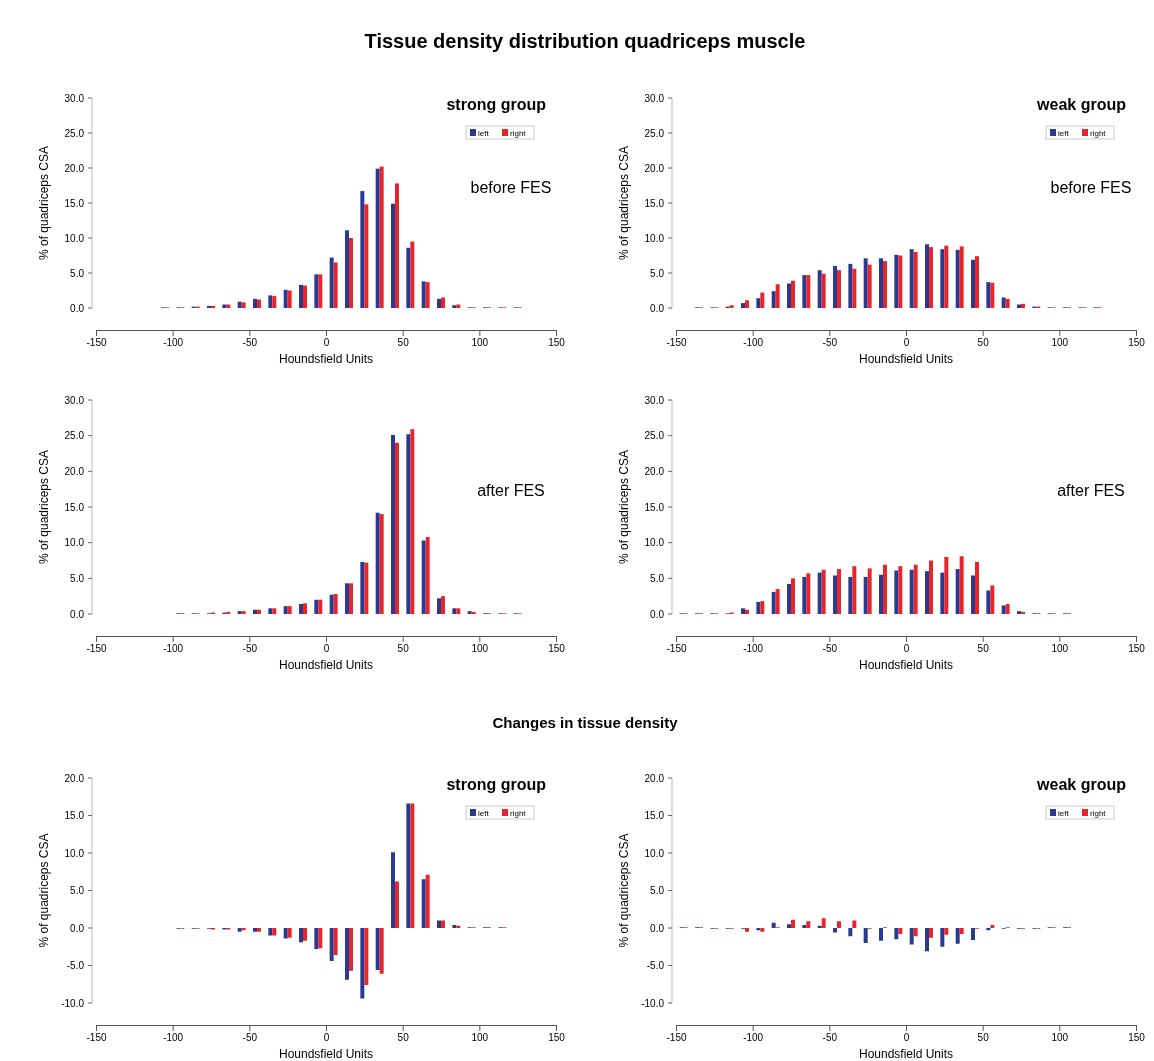 The width and height of the screenshot is (1154, 1061). What do you see at coordinates (74, 853) in the screenshot?
I see `y-tick-label: 10.0` at bounding box center [74, 853].